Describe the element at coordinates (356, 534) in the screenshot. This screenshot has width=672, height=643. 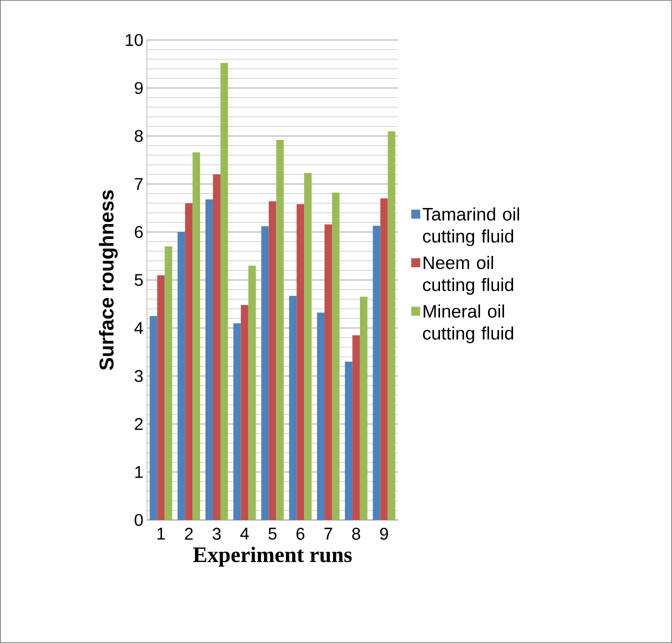
I see `x-tick-label: 8` at that location.